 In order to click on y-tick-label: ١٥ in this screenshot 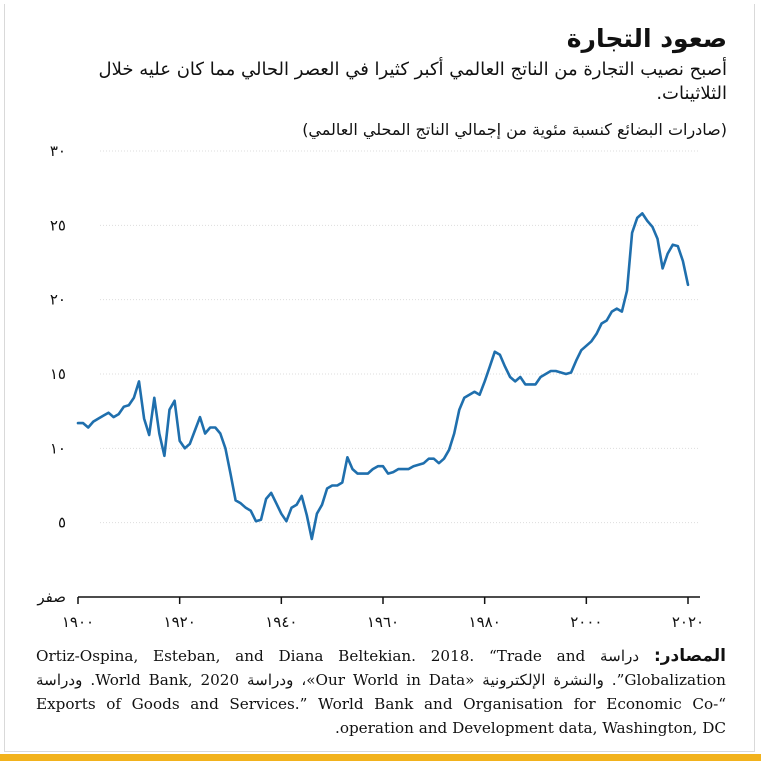, I will do `click(58, 374)`.